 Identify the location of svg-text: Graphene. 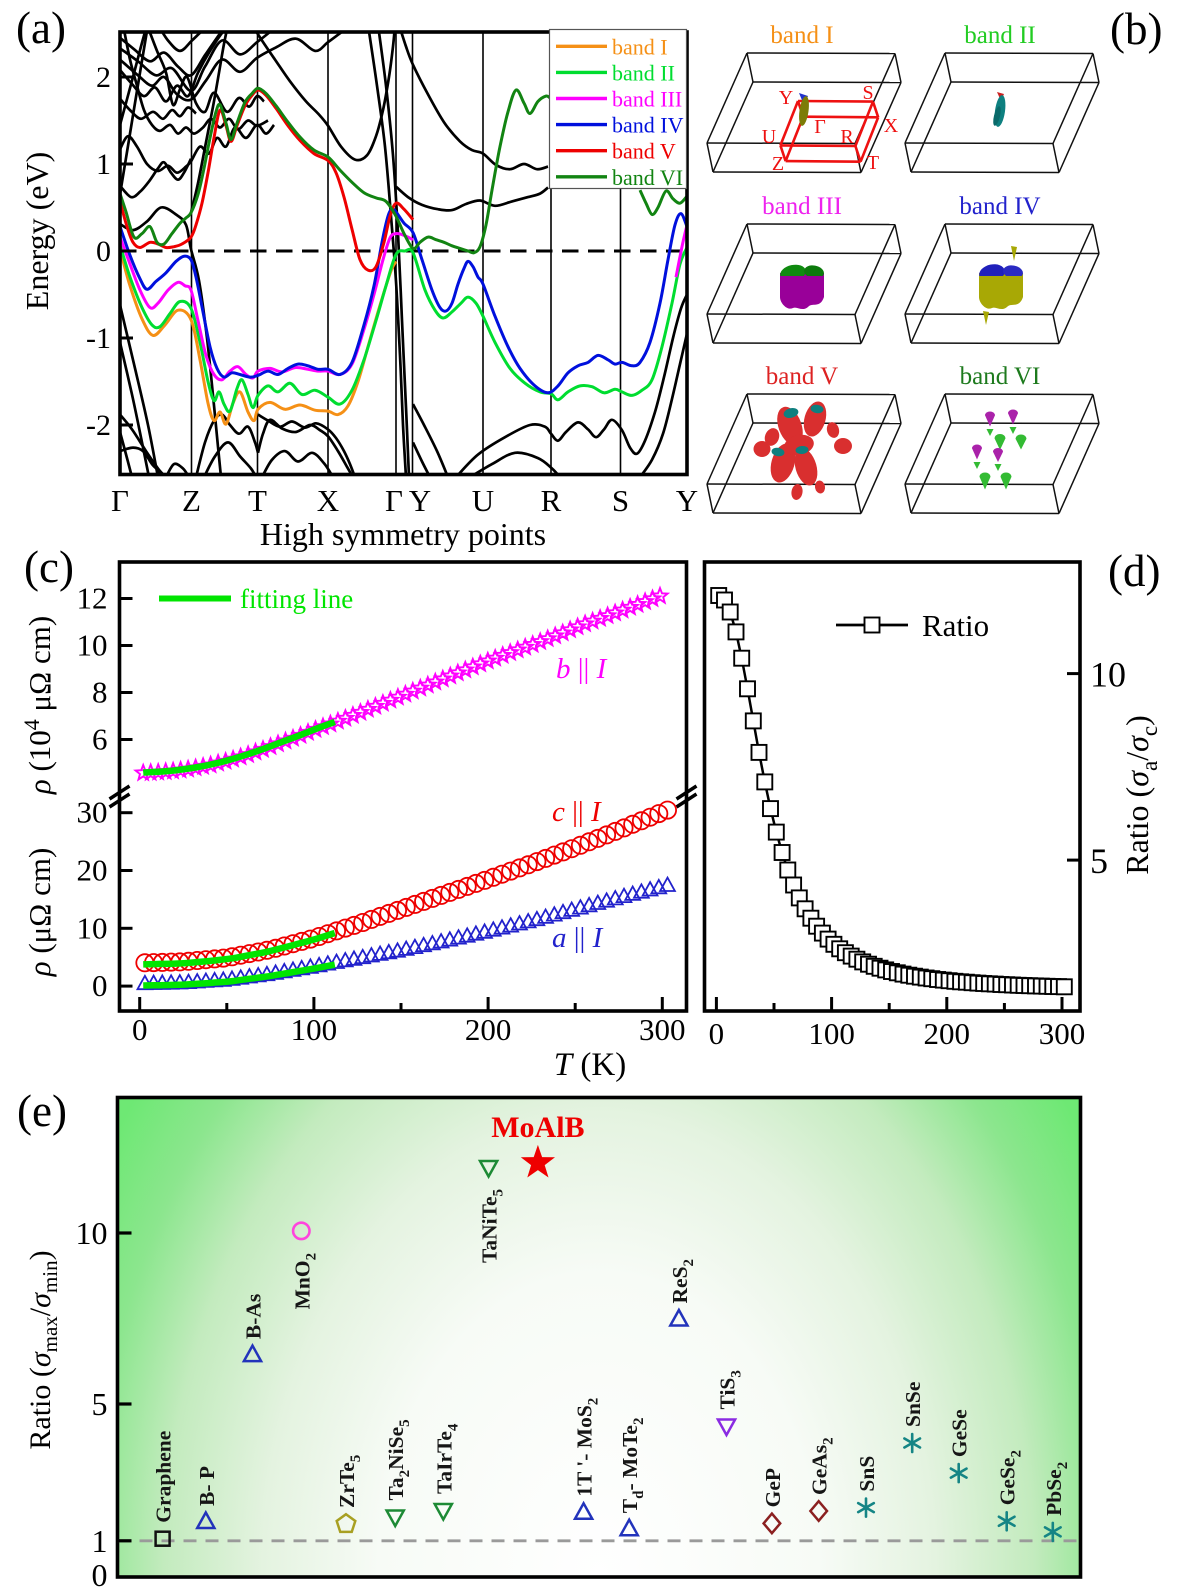
(164, 1477).